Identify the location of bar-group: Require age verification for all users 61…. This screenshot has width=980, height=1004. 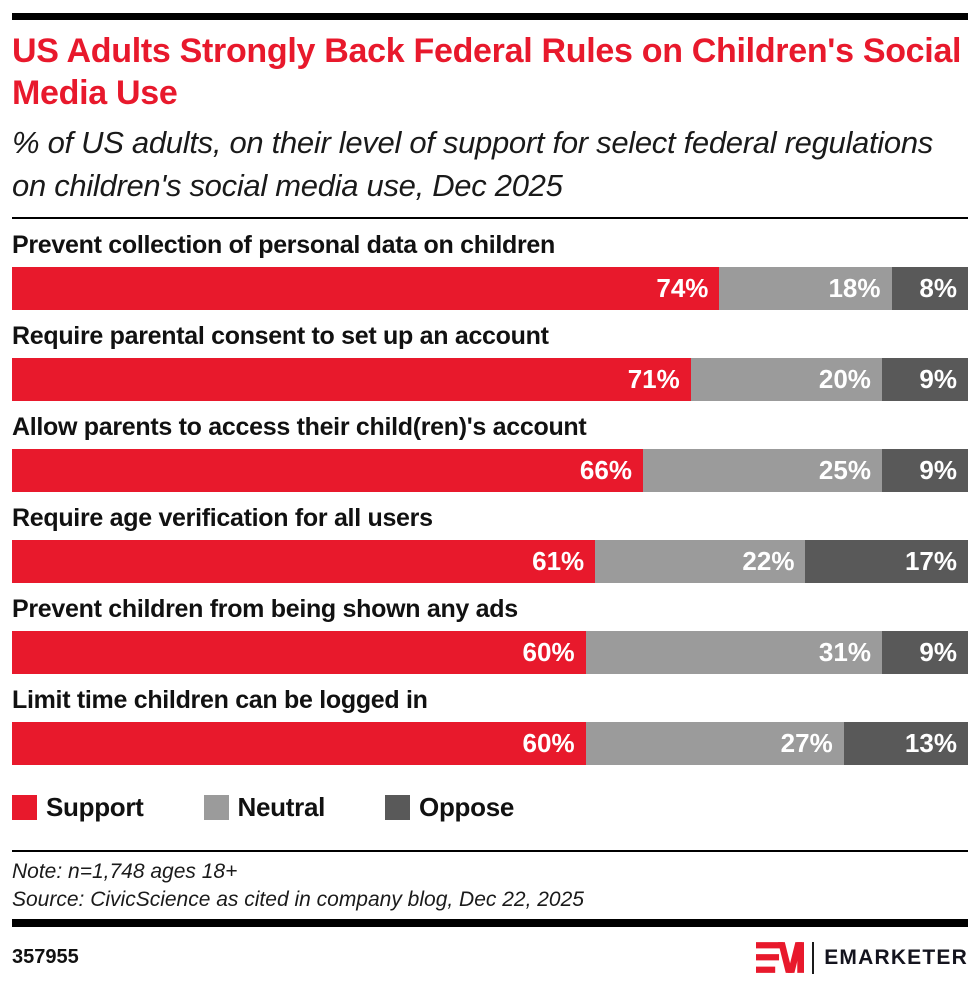
(490, 543).